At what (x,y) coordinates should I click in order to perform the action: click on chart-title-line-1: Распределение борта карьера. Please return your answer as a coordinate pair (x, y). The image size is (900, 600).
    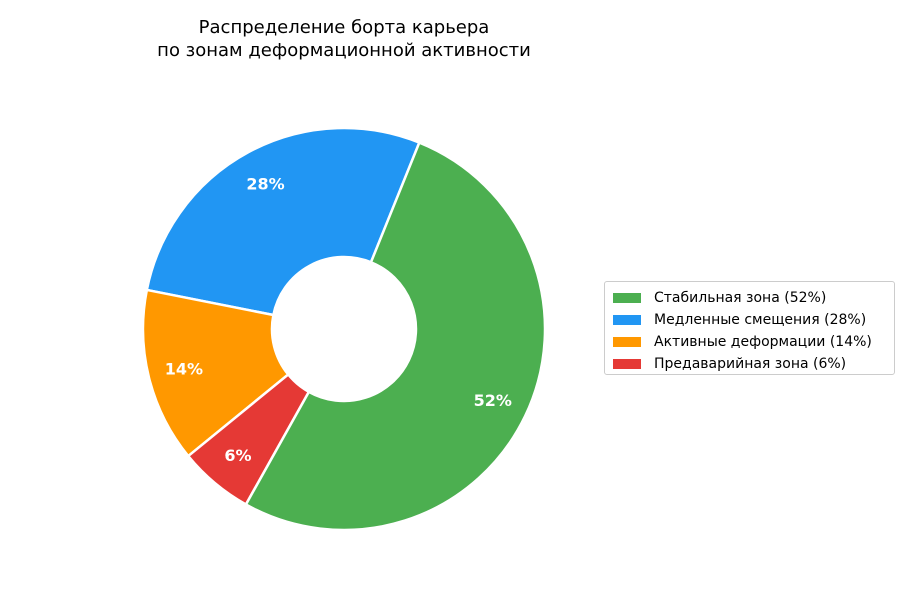
    Looking at the image, I should click on (344, 27).